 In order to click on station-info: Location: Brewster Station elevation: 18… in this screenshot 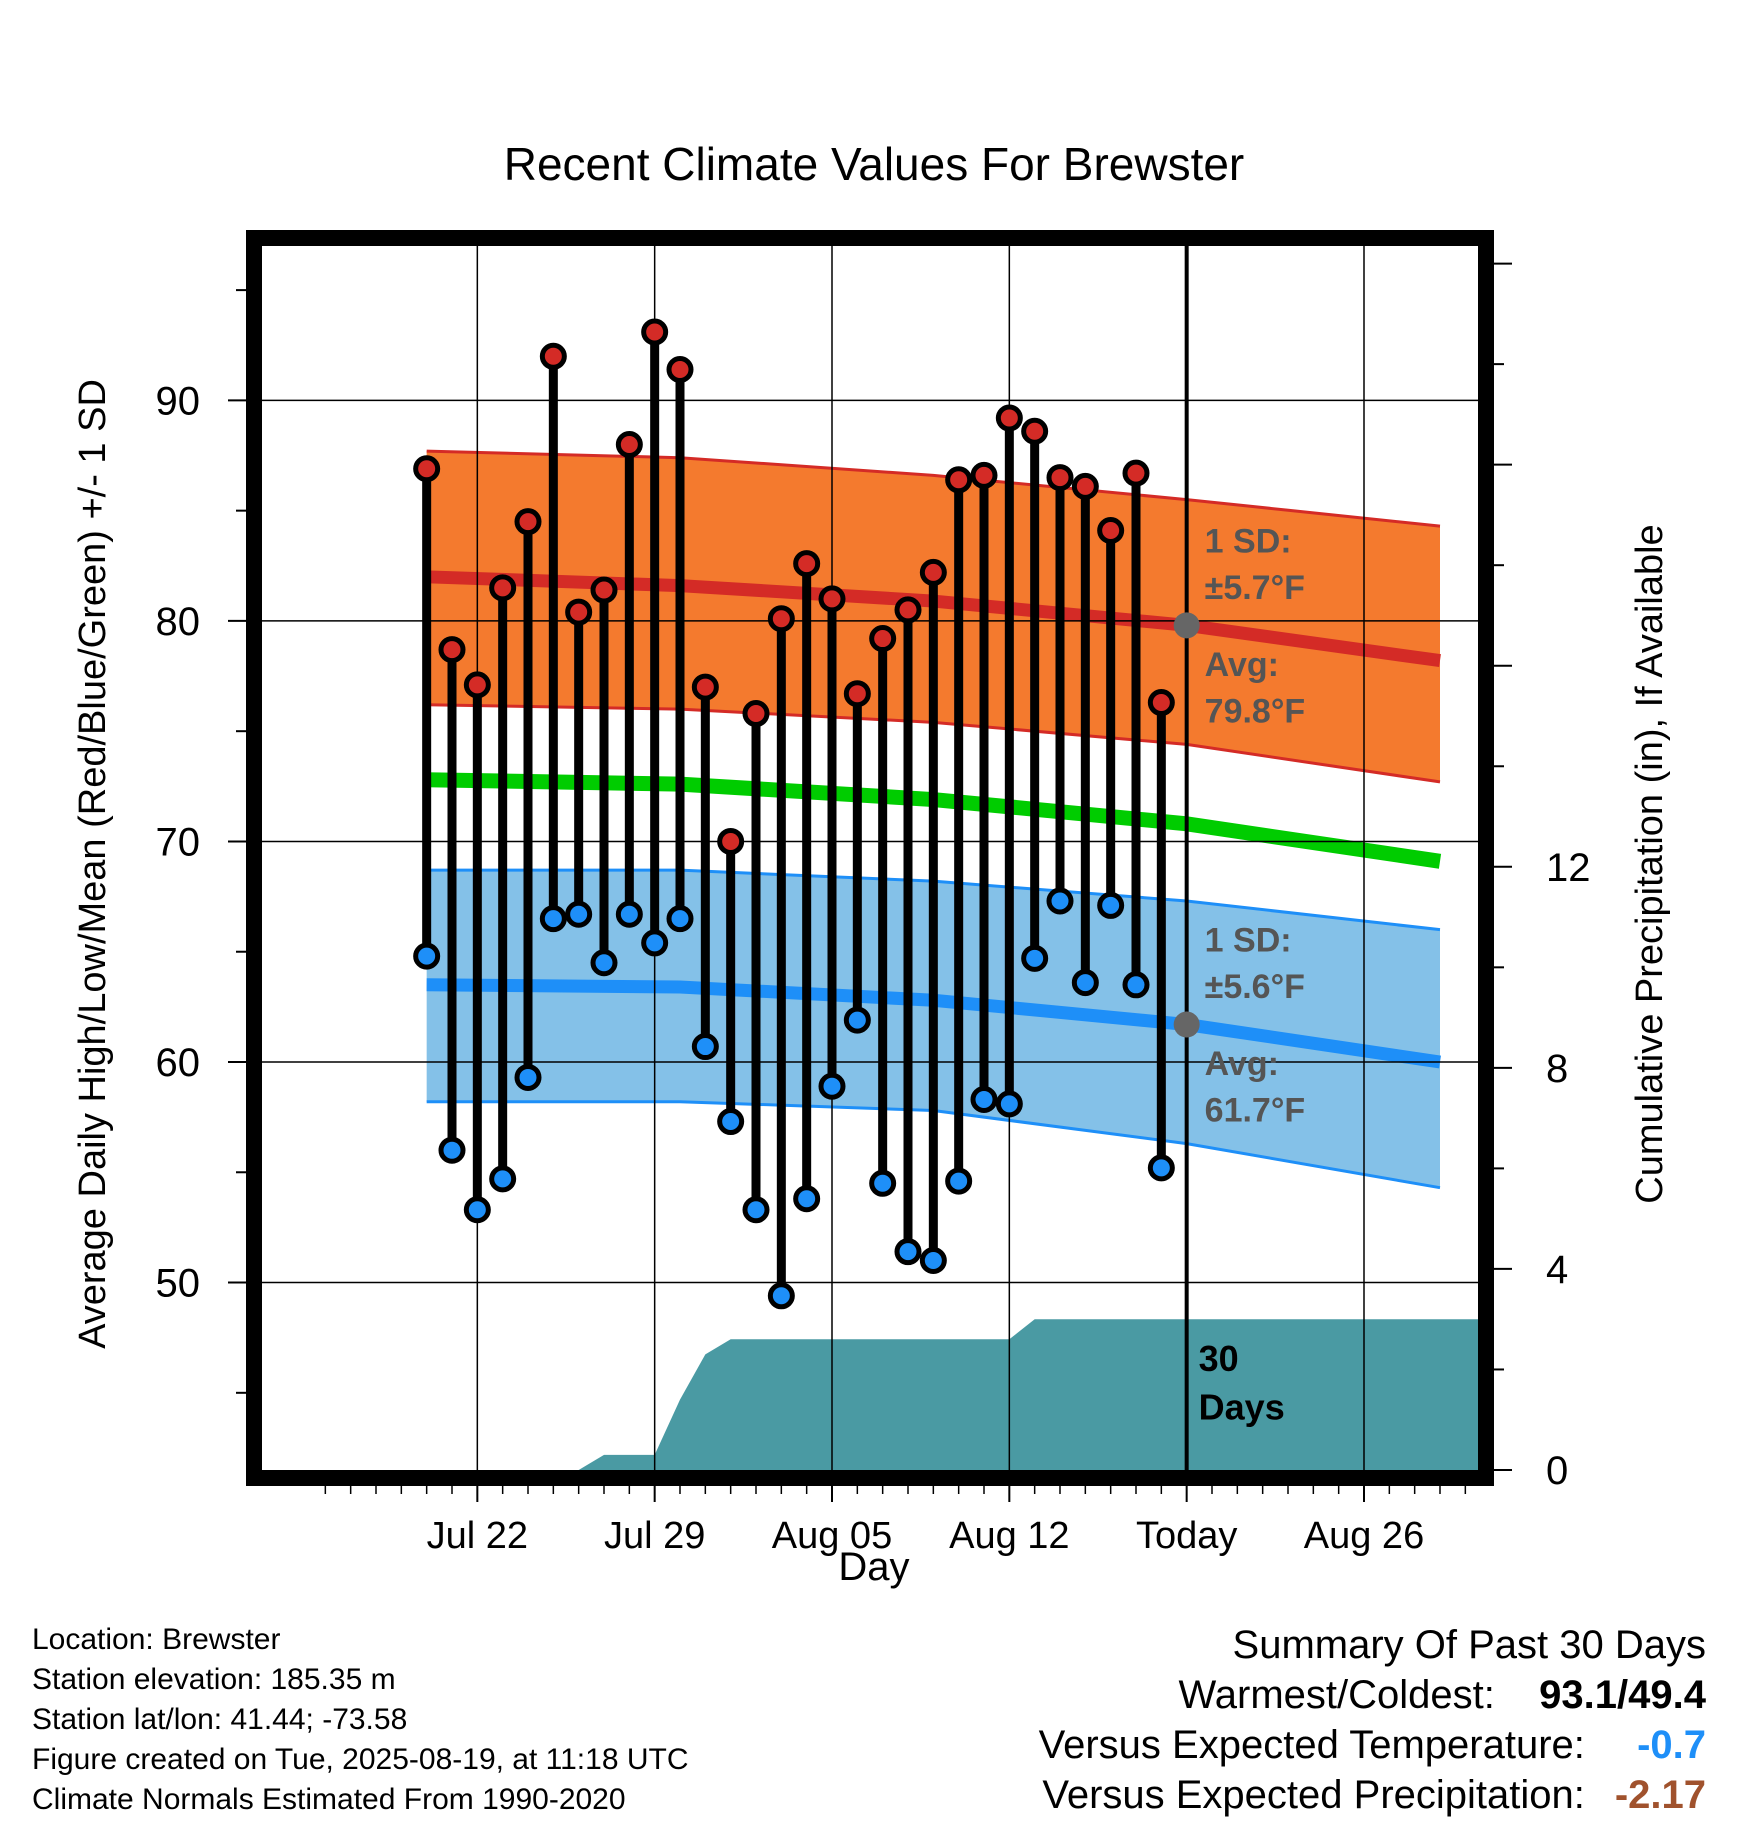, I will do `click(360, 1720)`.